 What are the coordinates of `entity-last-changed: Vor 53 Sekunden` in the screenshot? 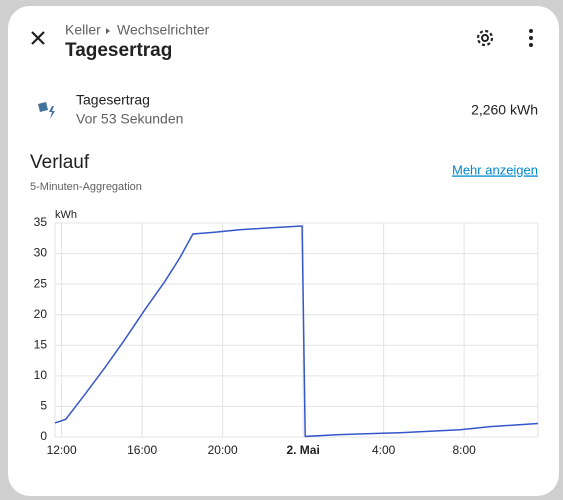 It's located at (129, 119).